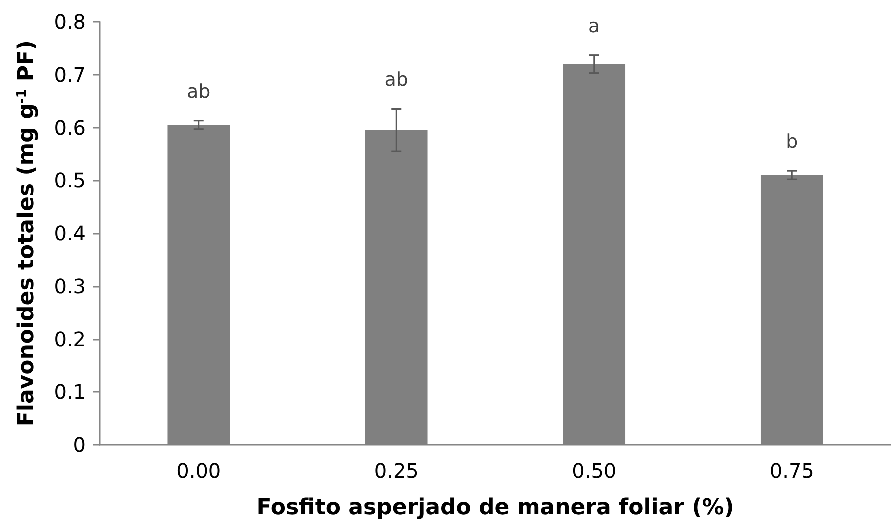  What do you see at coordinates (792, 142) in the screenshot?
I see `annotation: b` at bounding box center [792, 142].